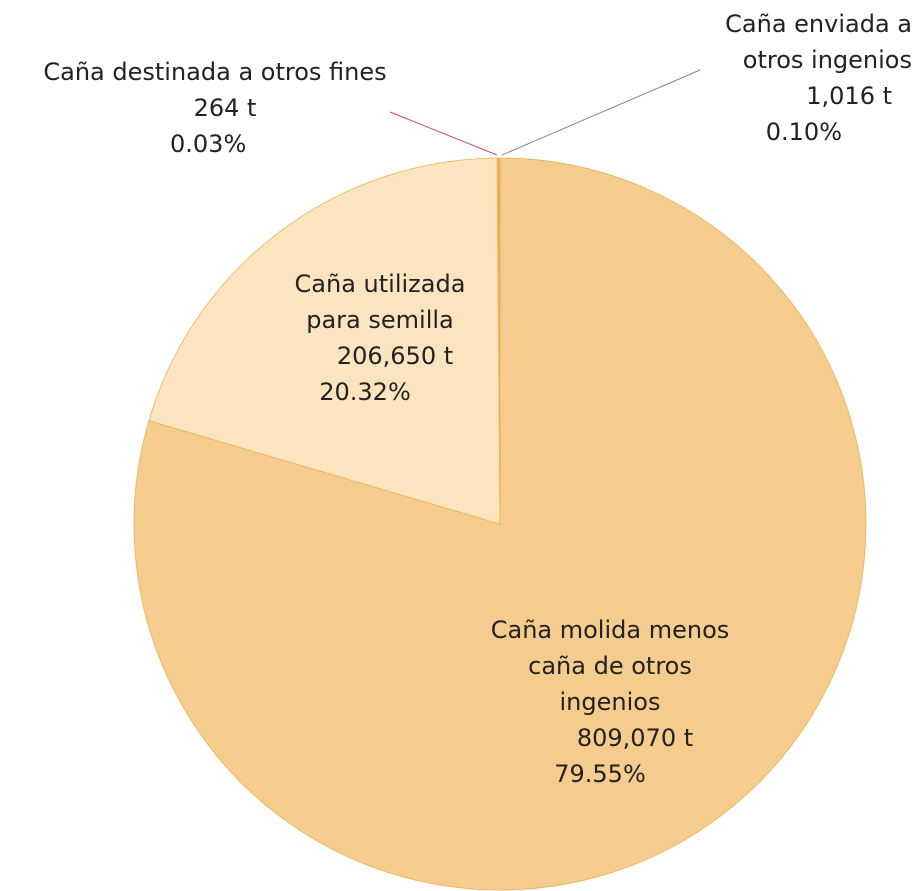 The width and height of the screenshot is (916, 891). I want to click on category-label: Caña destinada a otros fines, so click(215, 72).